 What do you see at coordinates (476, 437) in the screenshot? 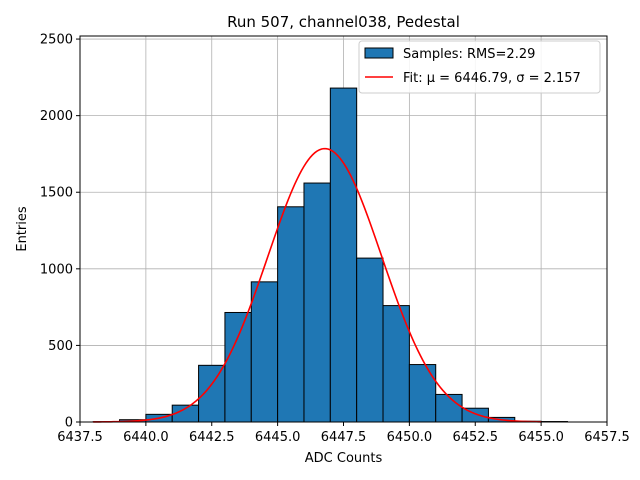
I see `x-tick-label-6: 6452.5` at bounding box center [476, 437].